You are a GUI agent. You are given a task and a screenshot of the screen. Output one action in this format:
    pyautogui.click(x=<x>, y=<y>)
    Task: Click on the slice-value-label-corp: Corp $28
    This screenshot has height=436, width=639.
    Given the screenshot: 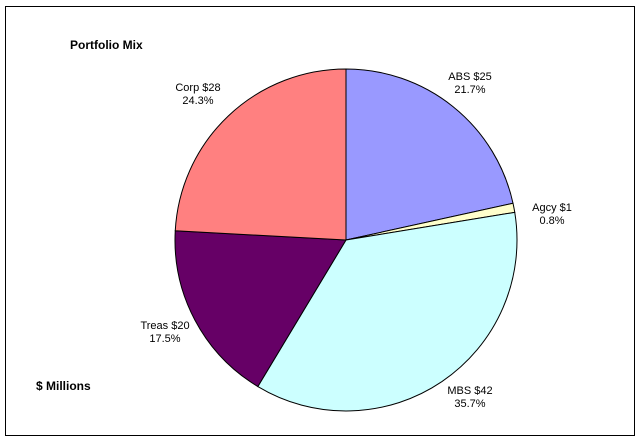 What is the action you would take?
    pyautogui.click(x=197, y=88)
    